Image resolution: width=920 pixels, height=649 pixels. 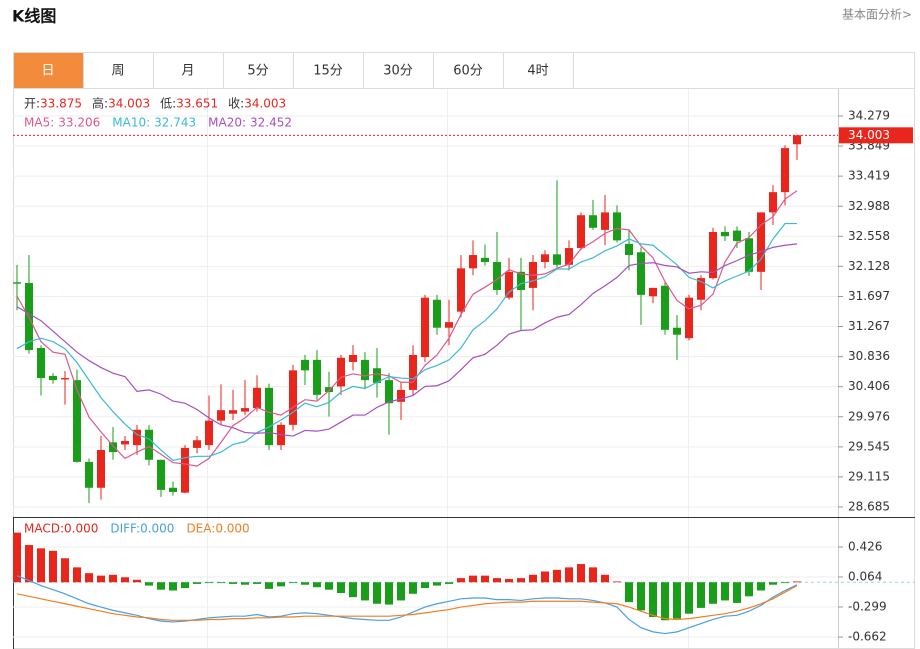 What do you see at coordinates (131, 123) in the screenshot?
I see `legend-text: MA10:` at bounding box center [131, 123].